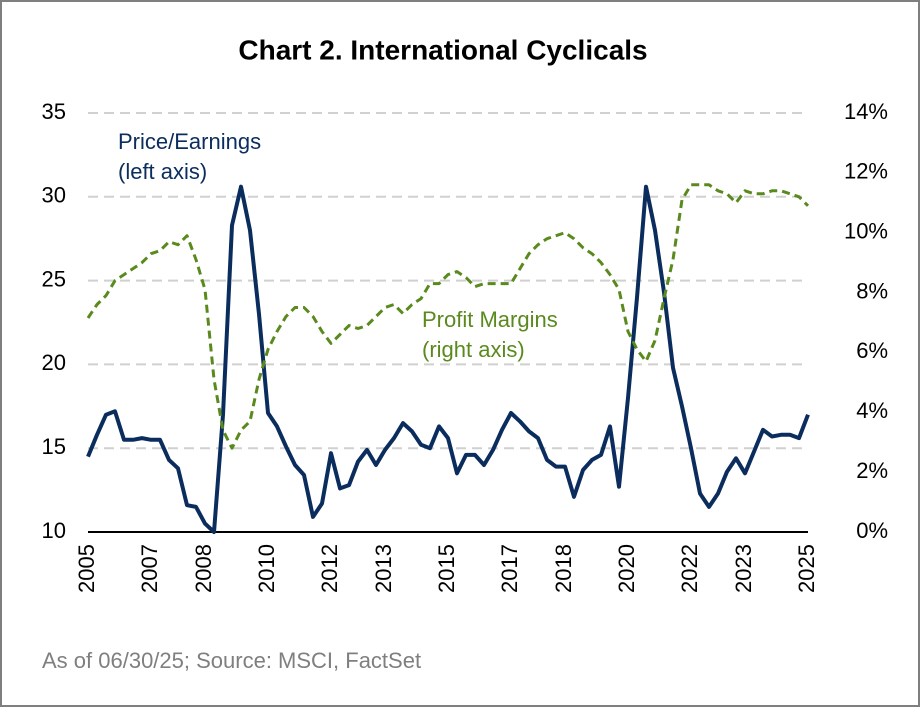 Image resolution: width=920 pixels, height=707 pixels. What do you see at coordinates (162, 171) in the screenshot?
I see `annotation: (left axis)` at bounding box center [162, 171].